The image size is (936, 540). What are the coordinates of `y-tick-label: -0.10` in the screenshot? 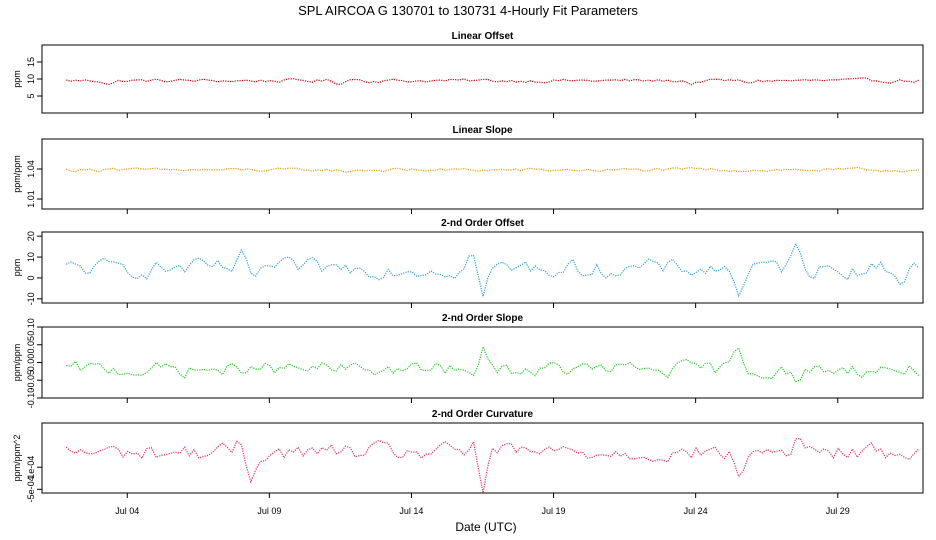 It's located at (31, 398).